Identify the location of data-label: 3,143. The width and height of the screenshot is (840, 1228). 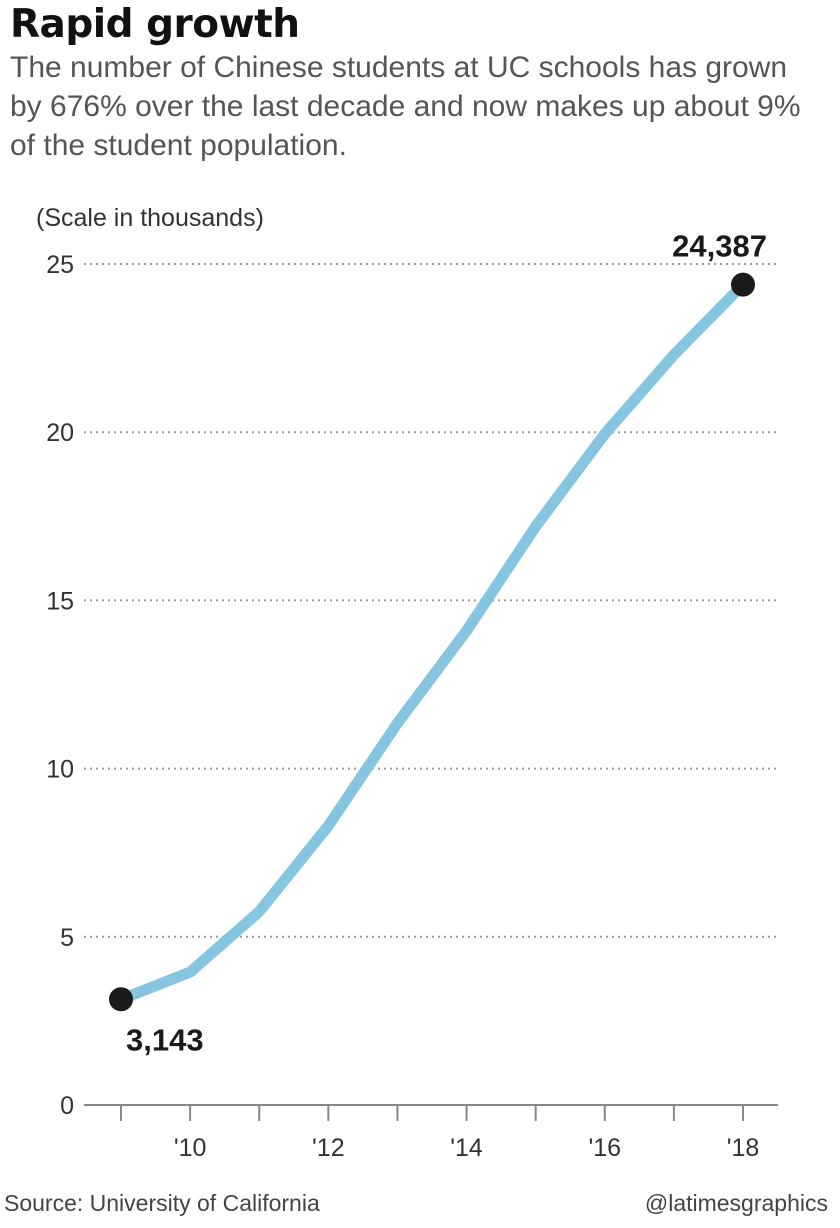
(165, 1039).